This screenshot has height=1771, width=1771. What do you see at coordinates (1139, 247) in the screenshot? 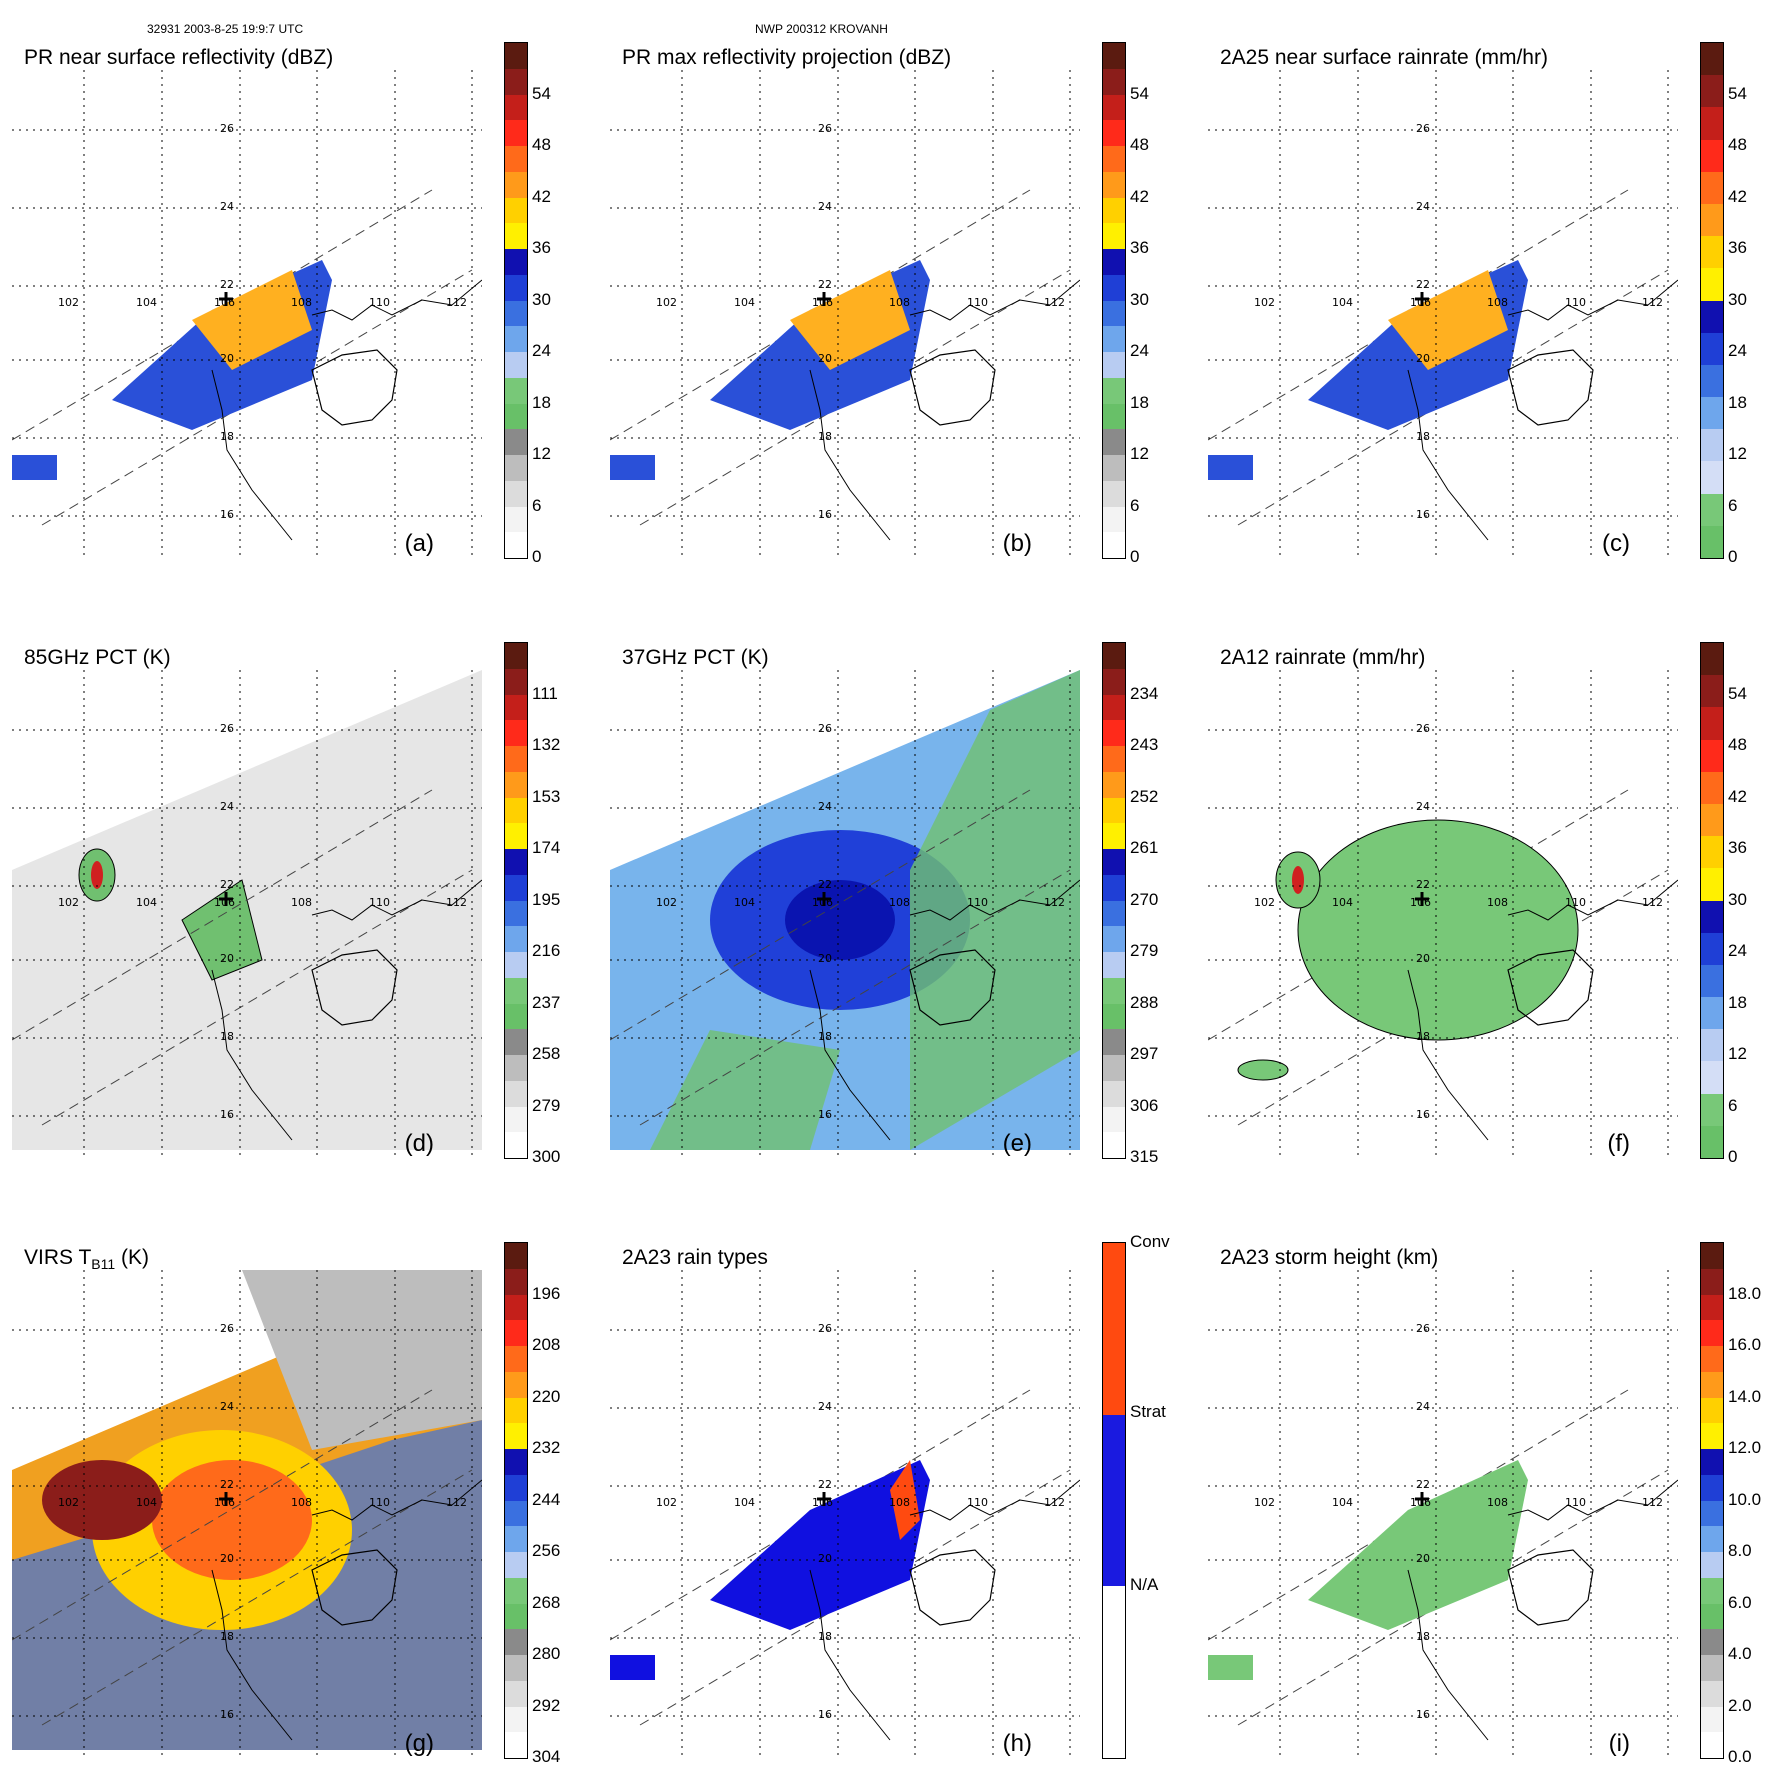
I see `colorbar-tick-label: 36` at bounding box center [1139, 247].